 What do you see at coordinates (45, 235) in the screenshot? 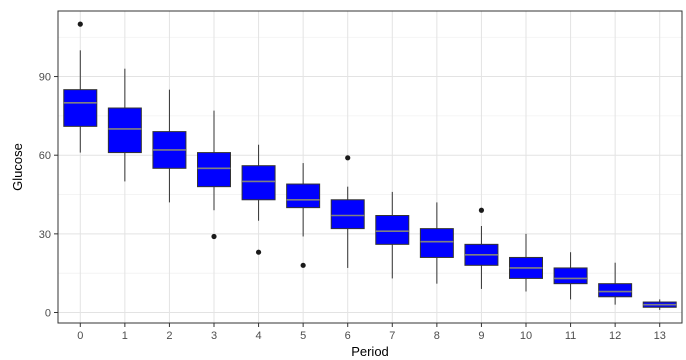
I see `y-tick-label: 30` at bounding box center [45, 235].